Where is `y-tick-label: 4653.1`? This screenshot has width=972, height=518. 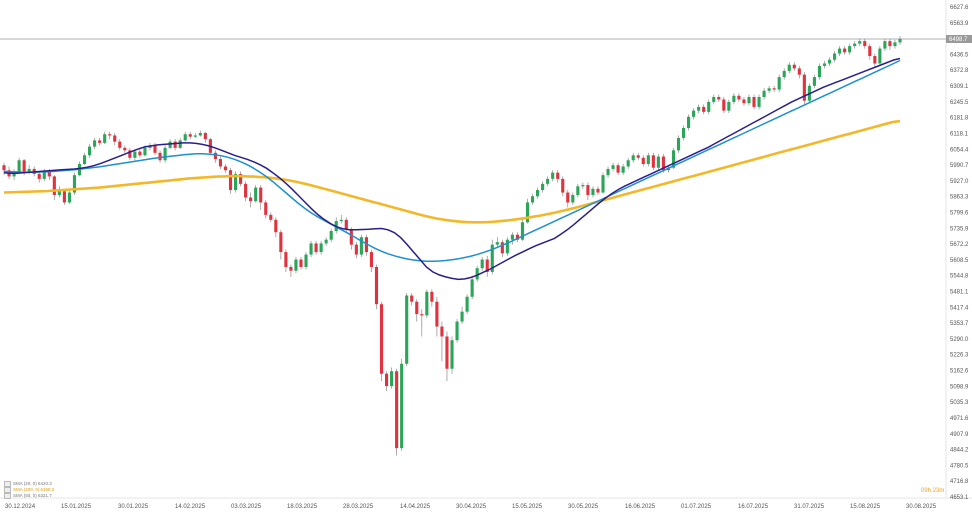
y-tick-label: 4653.1 is located at coordinates (959, 498).